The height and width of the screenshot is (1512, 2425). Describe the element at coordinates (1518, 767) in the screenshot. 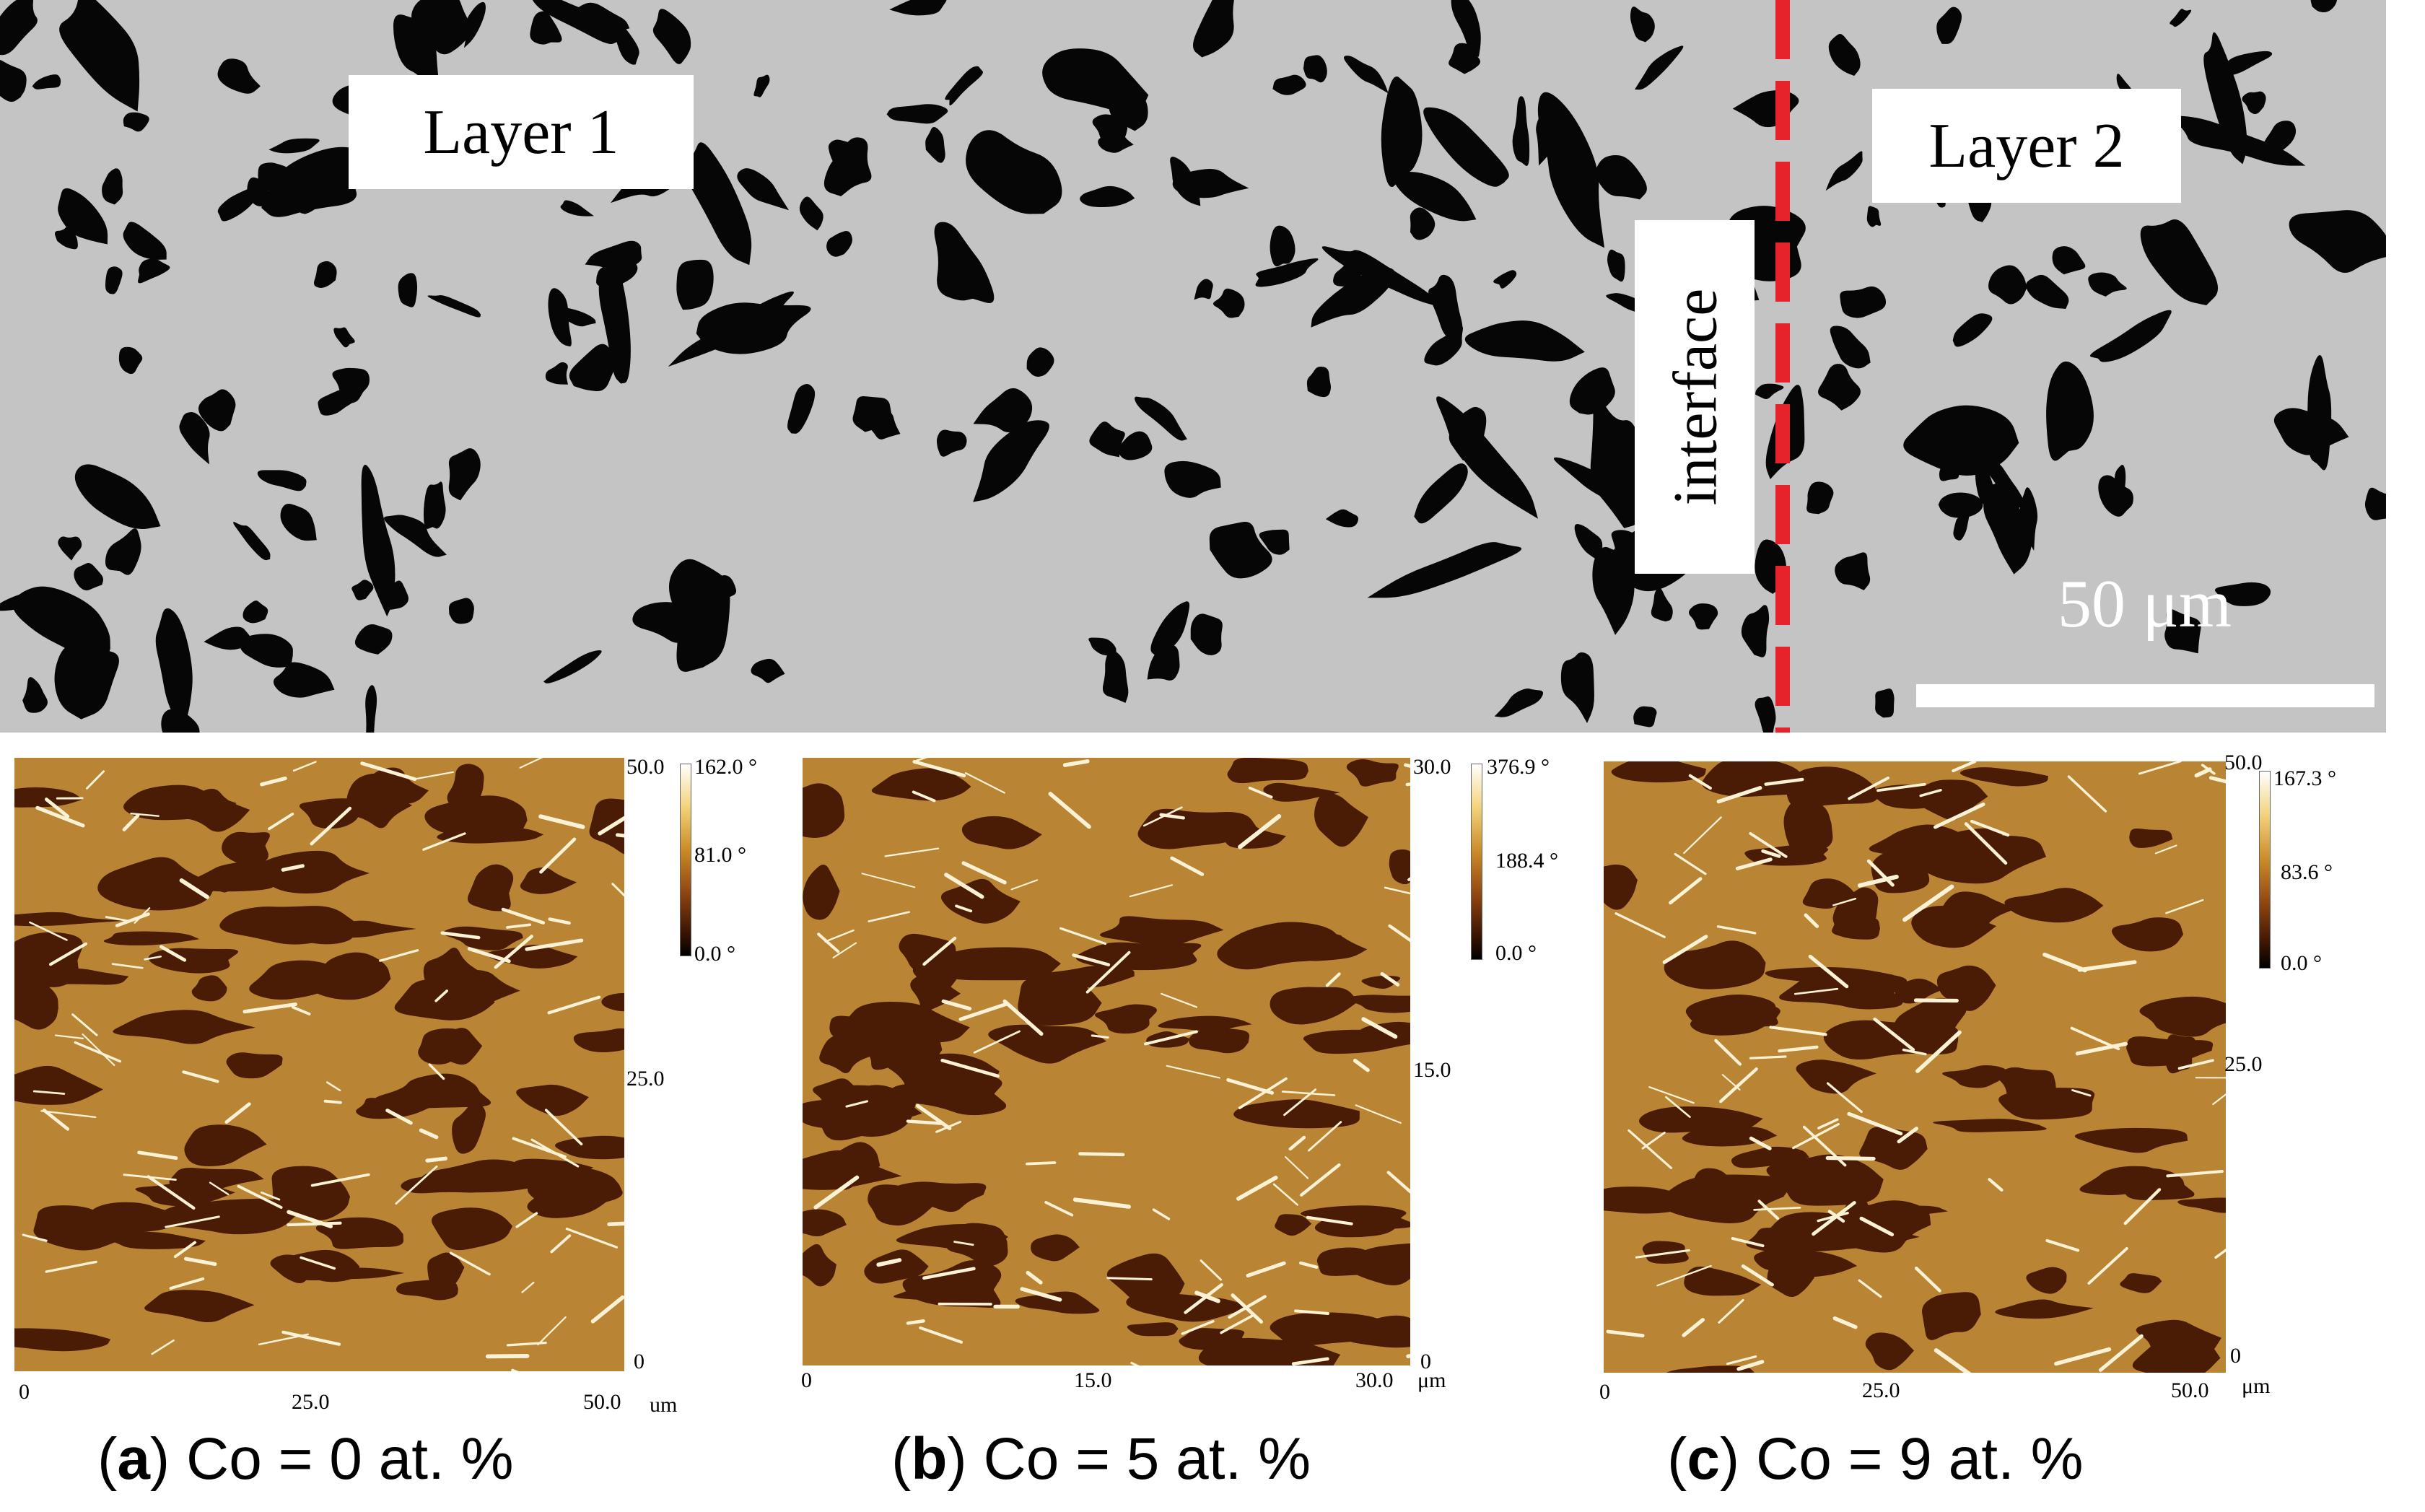

I see `colorbar-b-max: 376.9 °` at that location.